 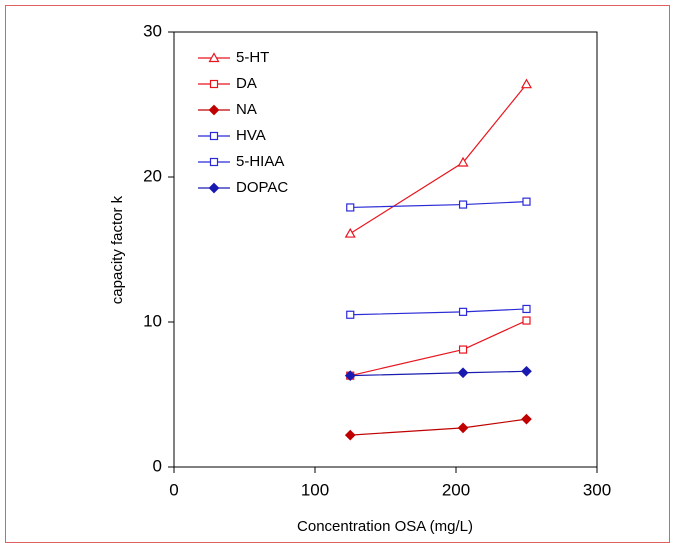 What do you see at coordinates (385, 526) in the screenshot?
I see `x-axis-title: Concentration OSA (mg/L)` at bounding box center [385, 526].